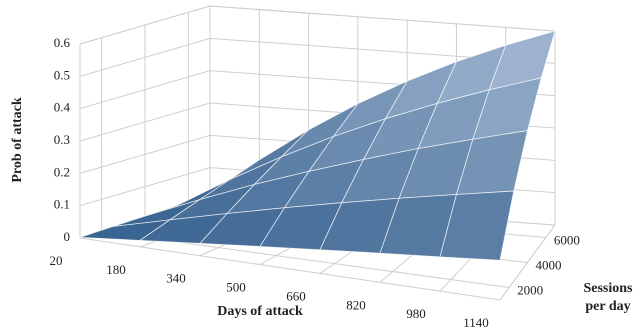  What do you see at coordinates (356, 304) in the screenshot?
I see `x-tick-label: 820` at bounding box center [356, 304].